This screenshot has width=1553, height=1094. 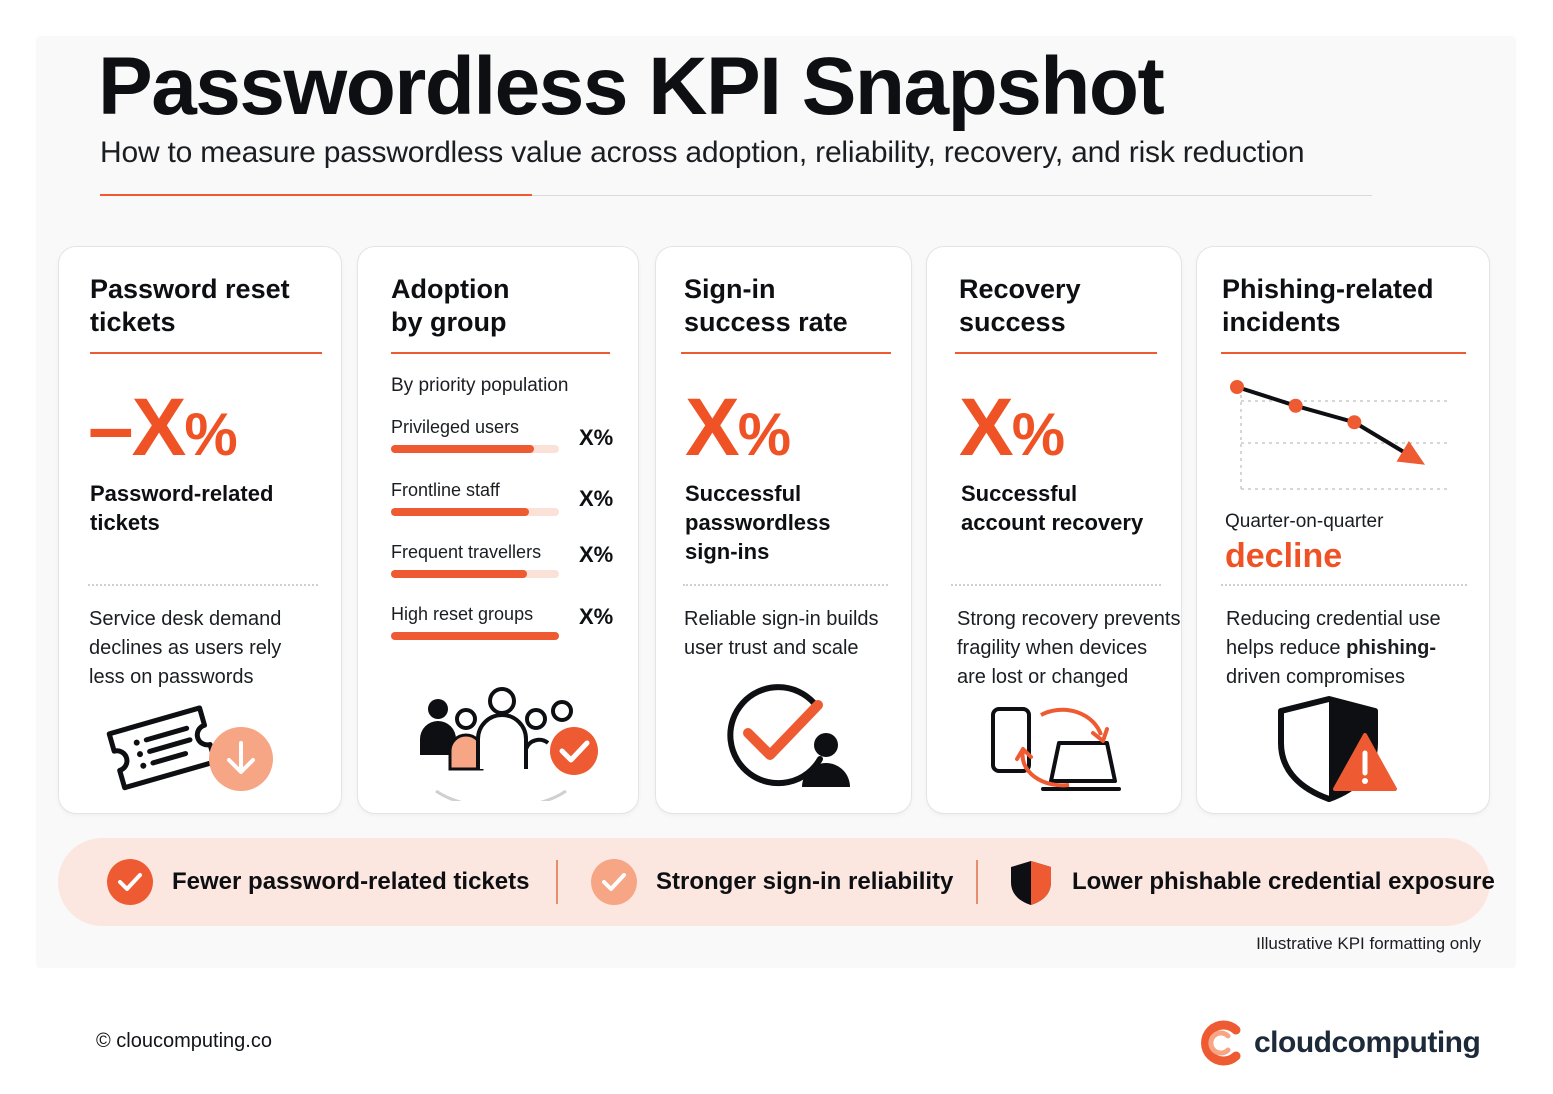 I want to click on group-row-frequent-travellers: Frequent travellers X%, so click(x=506, y=560).